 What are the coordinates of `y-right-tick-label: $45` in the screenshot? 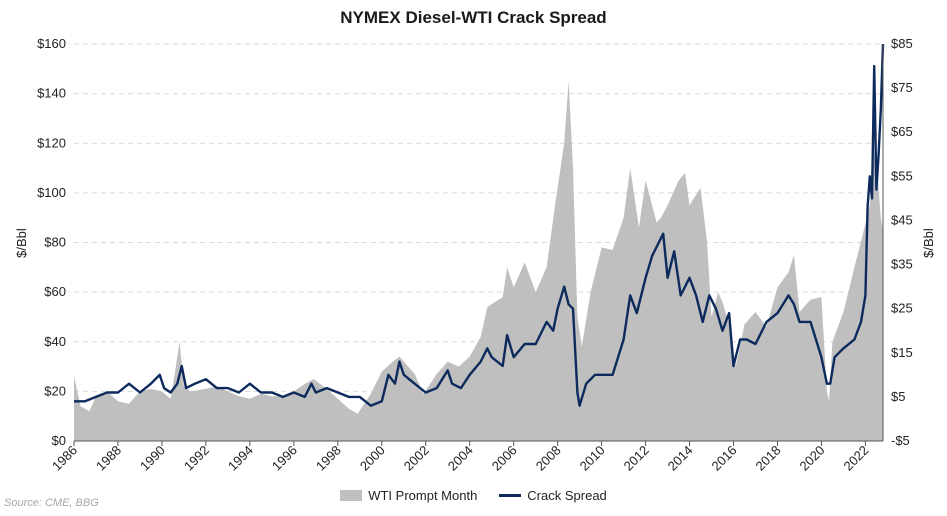 It's located at (902, 219).